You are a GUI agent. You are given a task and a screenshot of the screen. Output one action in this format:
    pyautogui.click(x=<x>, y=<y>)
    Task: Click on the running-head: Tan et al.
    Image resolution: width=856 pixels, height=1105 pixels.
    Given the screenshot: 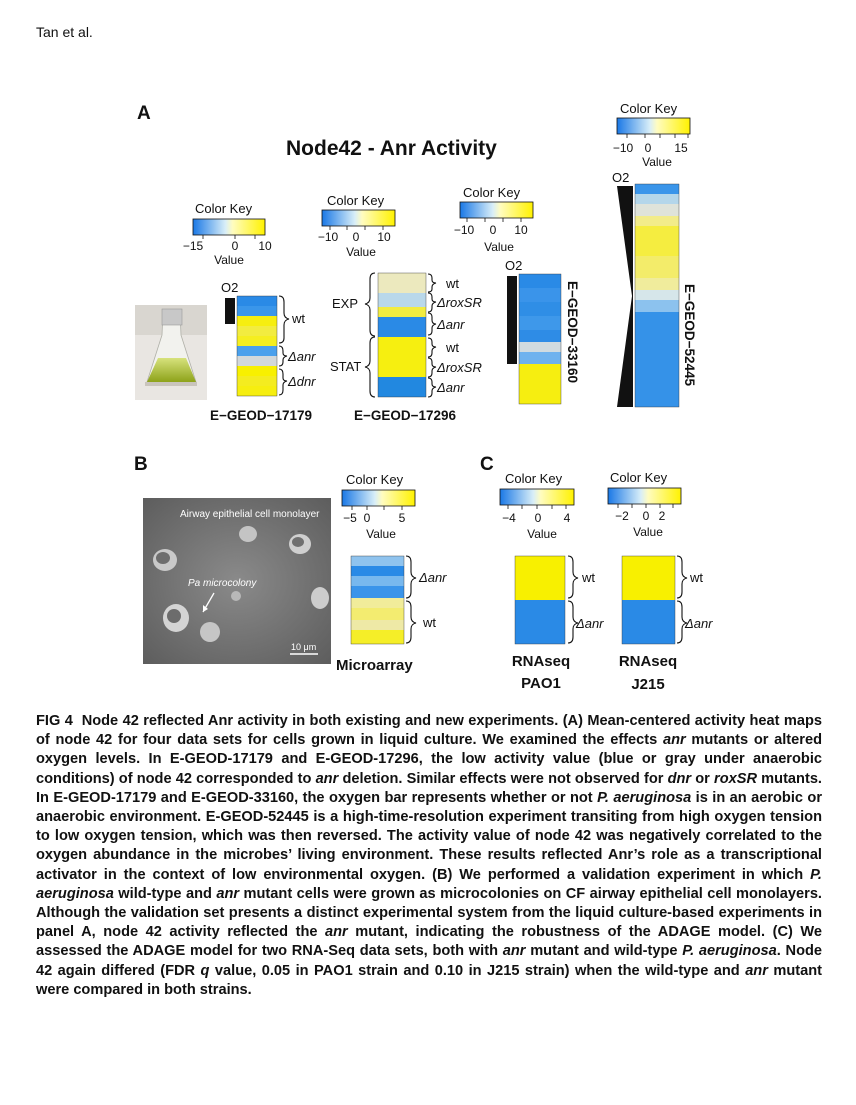 What is the action you would take?
    pyautogui.click(x=64, y=32)
    